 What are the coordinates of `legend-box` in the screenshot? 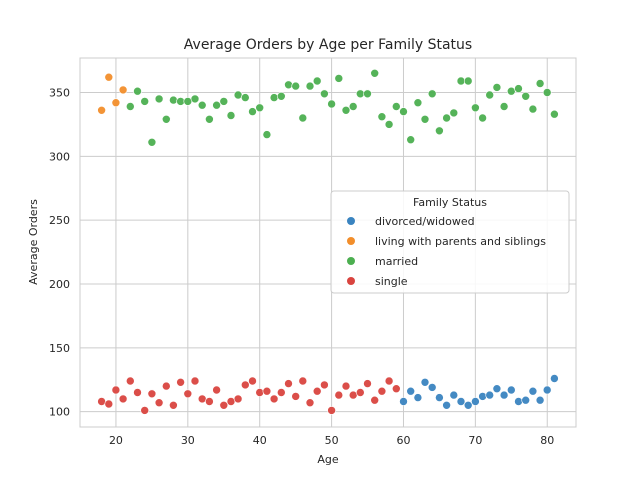 It's located at (450, 242).